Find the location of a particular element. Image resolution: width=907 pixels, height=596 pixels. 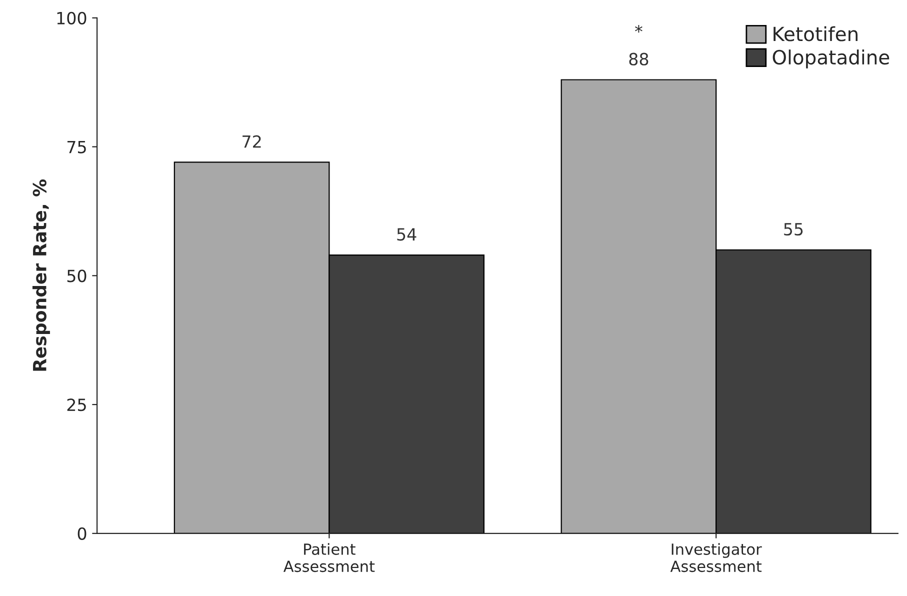

y-axis-title: Responder Rate, % is located at coordinates (41, 275).